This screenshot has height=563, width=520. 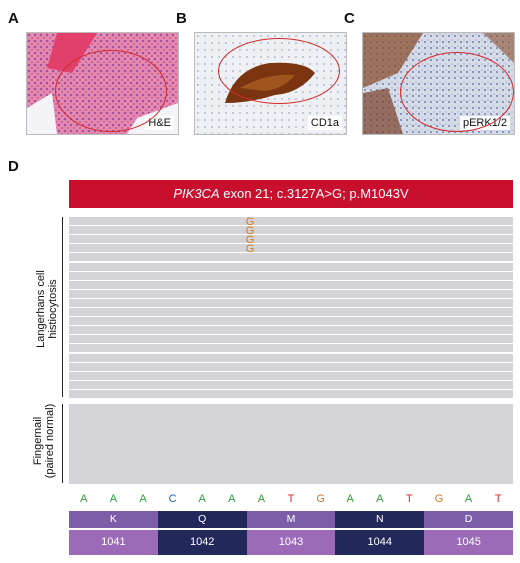 What do you see at coordinates (279, 71) in the screenshot?
I see `region-circle-b` at bounding box center [279, 71].